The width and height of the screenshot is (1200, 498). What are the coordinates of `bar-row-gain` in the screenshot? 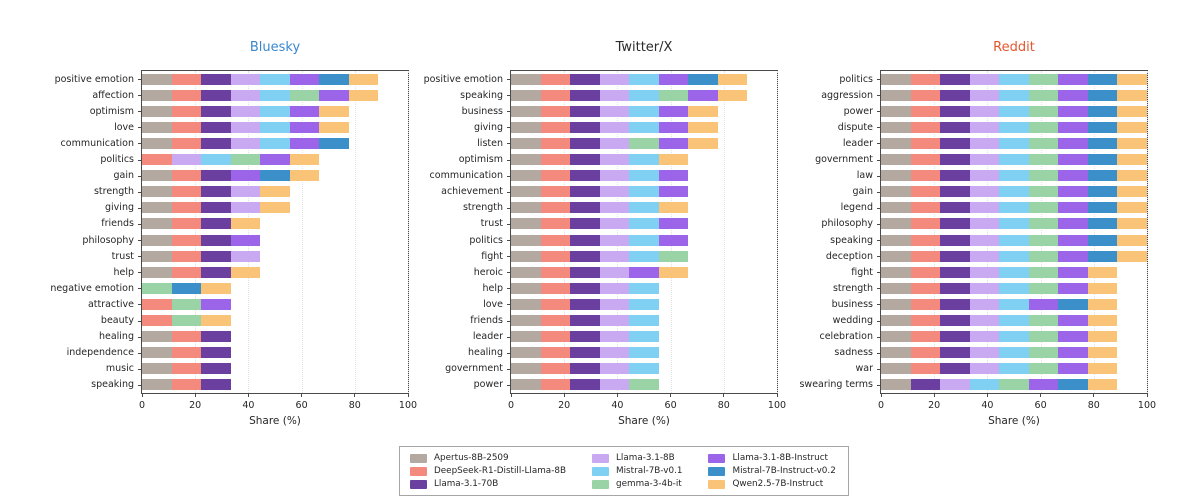 It's located at (275, 176).